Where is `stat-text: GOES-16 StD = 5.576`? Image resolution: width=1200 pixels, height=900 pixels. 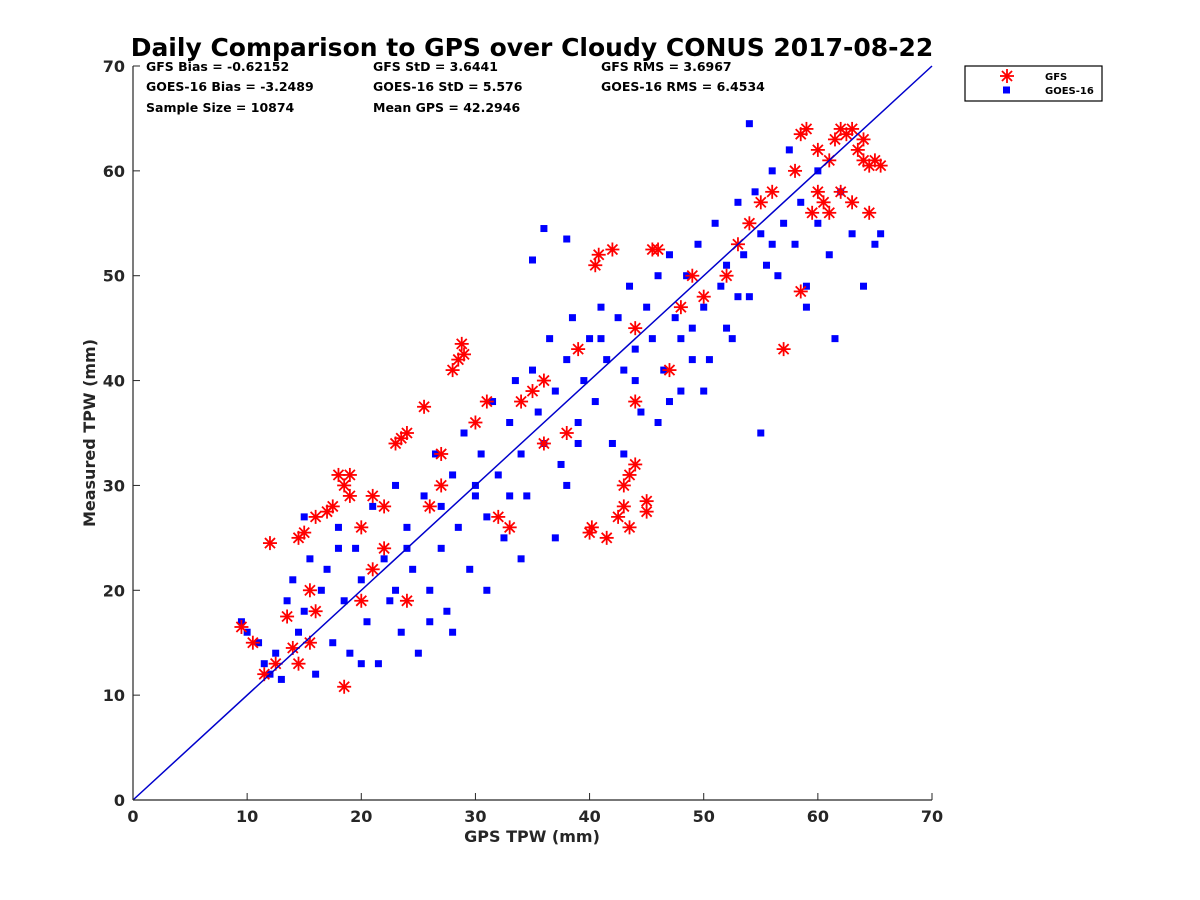 stat-text: GOES-16 StD = 5.576 is located at coordinates (448, 86).